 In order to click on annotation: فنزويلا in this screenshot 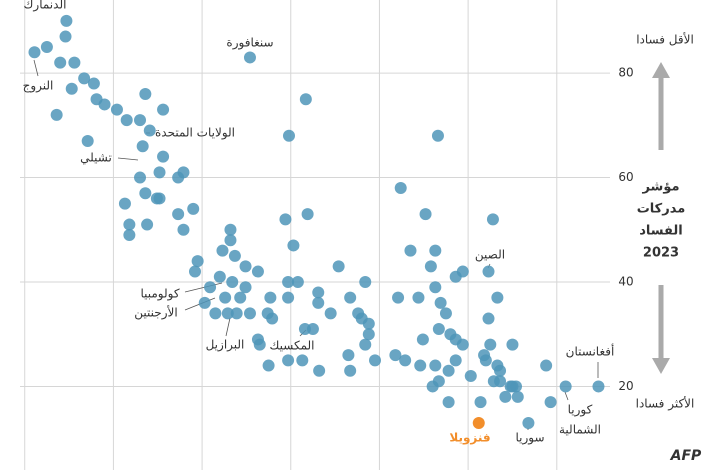, I will do `click(469, 438)`.